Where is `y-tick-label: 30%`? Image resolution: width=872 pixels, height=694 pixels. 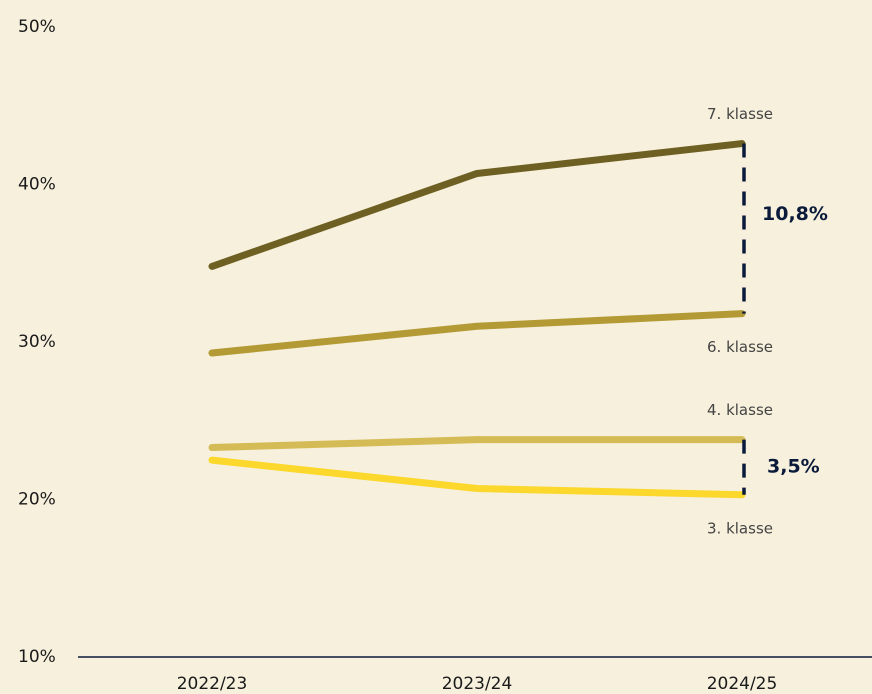
y-tick-label: 30% is located at coordinates (37, 342).